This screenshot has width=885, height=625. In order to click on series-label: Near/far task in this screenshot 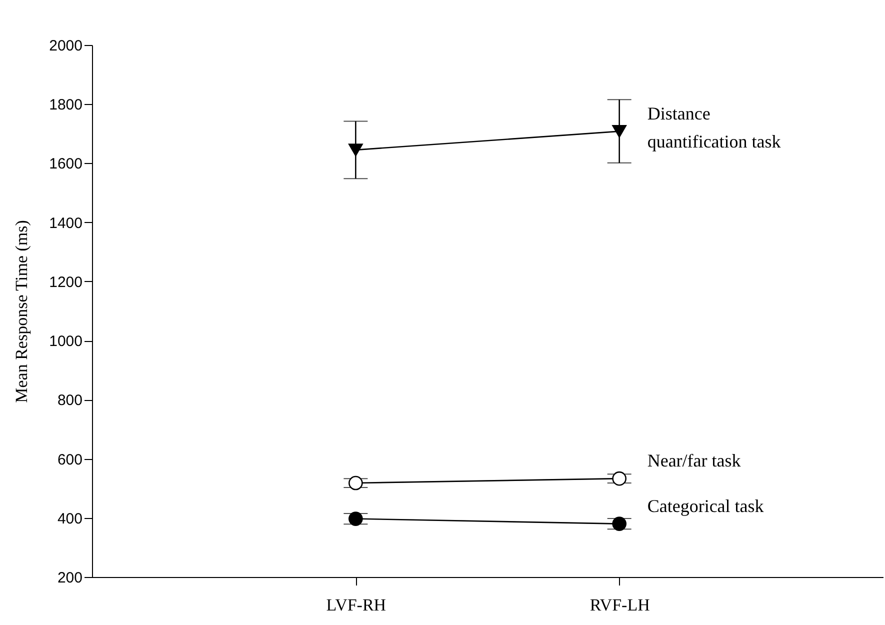, I will do `click(694, 460)`.